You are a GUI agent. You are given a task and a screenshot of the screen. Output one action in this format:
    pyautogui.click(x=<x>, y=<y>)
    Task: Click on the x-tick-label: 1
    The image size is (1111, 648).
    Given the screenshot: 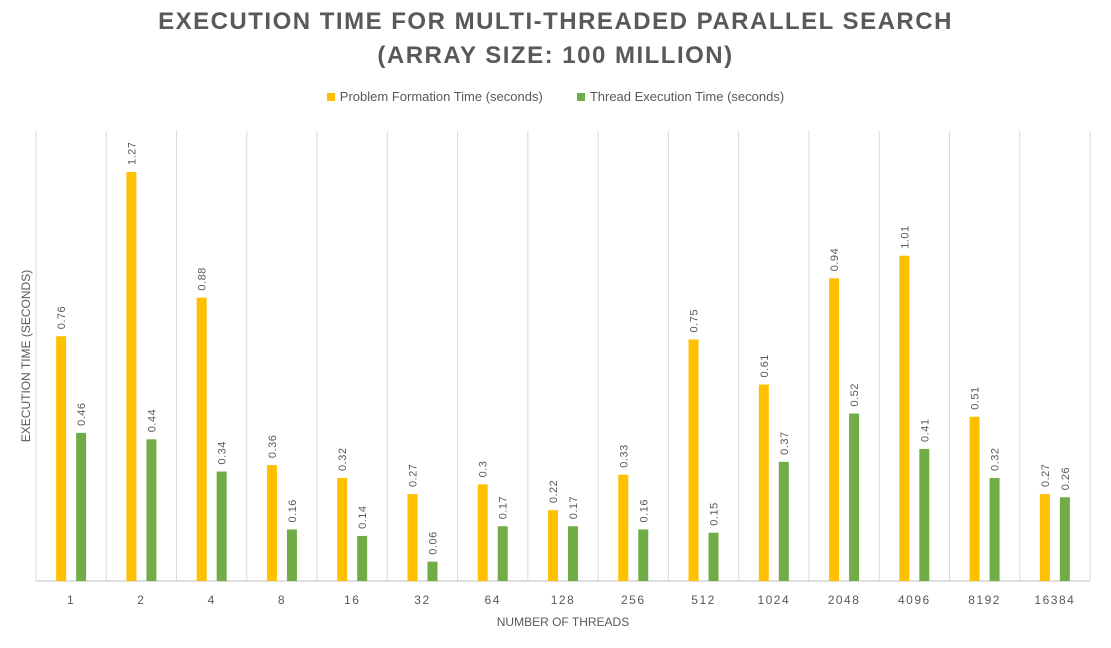 What is the action you would take?
    pyautogui.click(x=71, y=600)
    